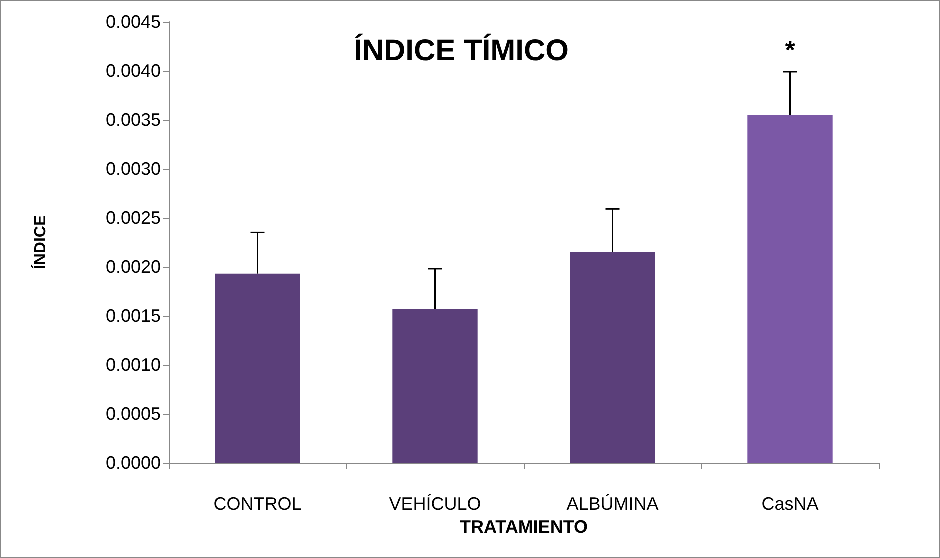  Describe the element at coordinates (133, 414) in the screenshot. I see `y-tick-label: 0.0005` at that location.